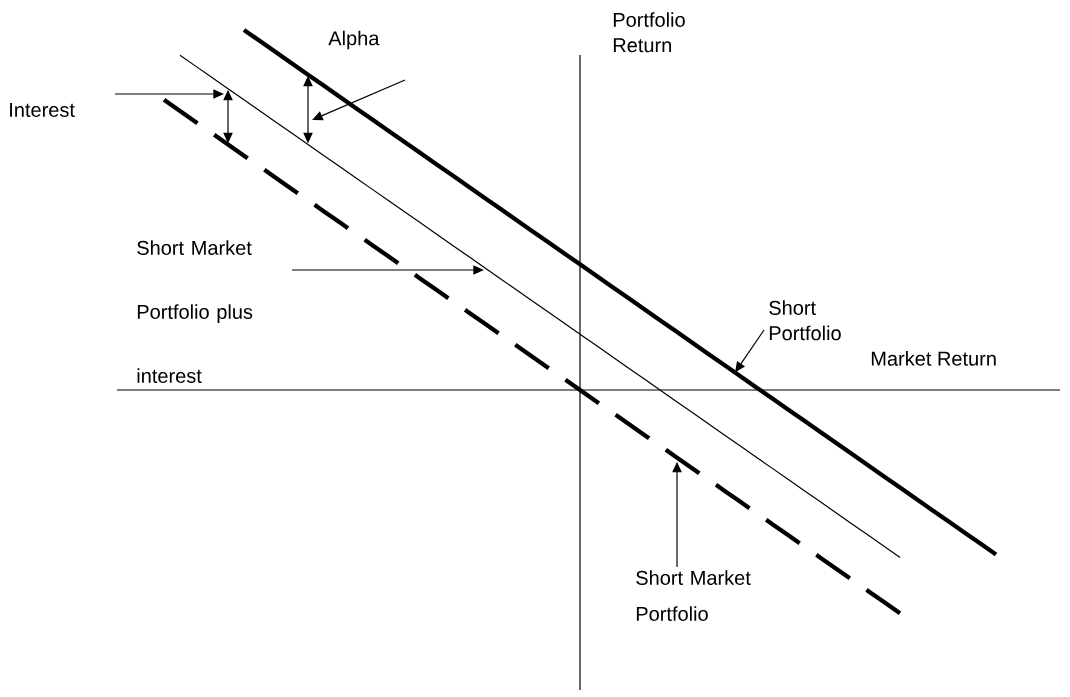 This screenshot has width=1070, height=697. I want to click on text: Short Portfolio, so click(805, 320).